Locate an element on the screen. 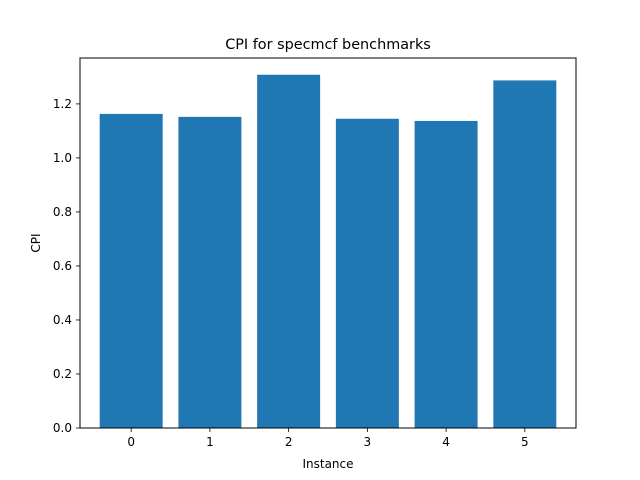 The width and height of the screenshot is (640, 480). y-tick-label: 0.6 is located at coordinates (62, 266).